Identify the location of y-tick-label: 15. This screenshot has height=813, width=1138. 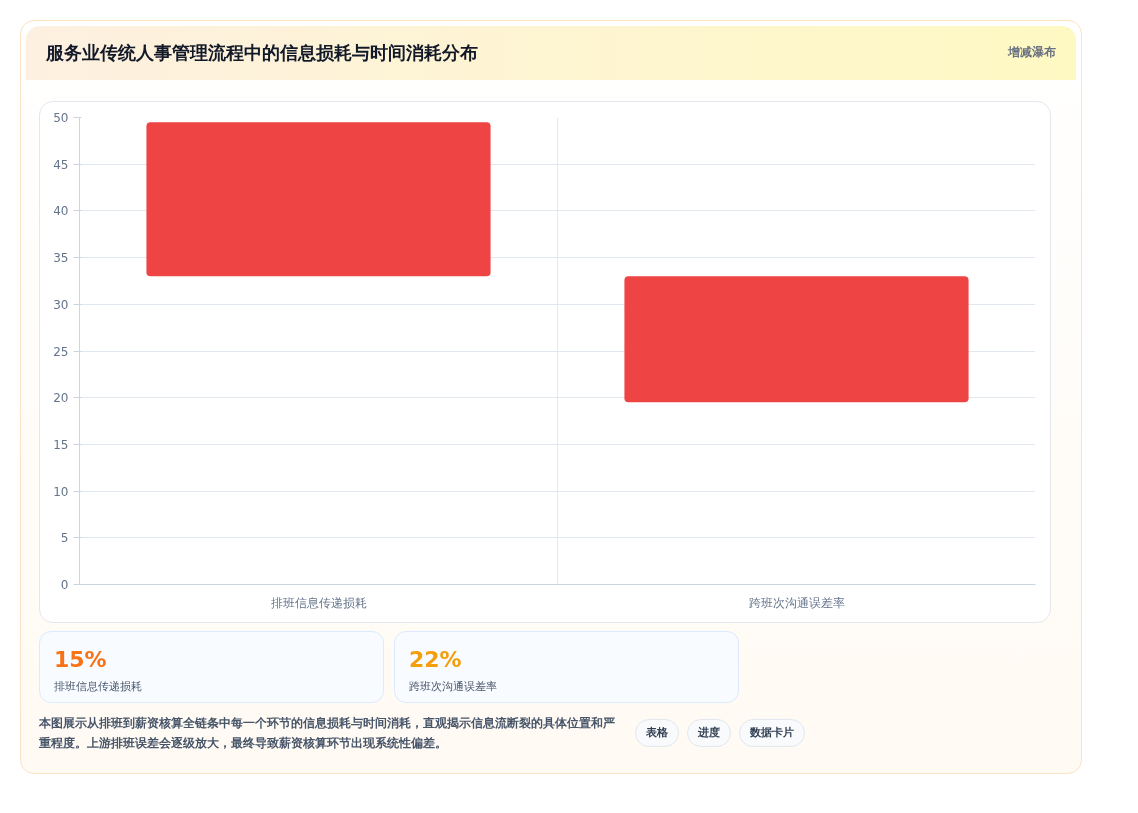
(61, 444).